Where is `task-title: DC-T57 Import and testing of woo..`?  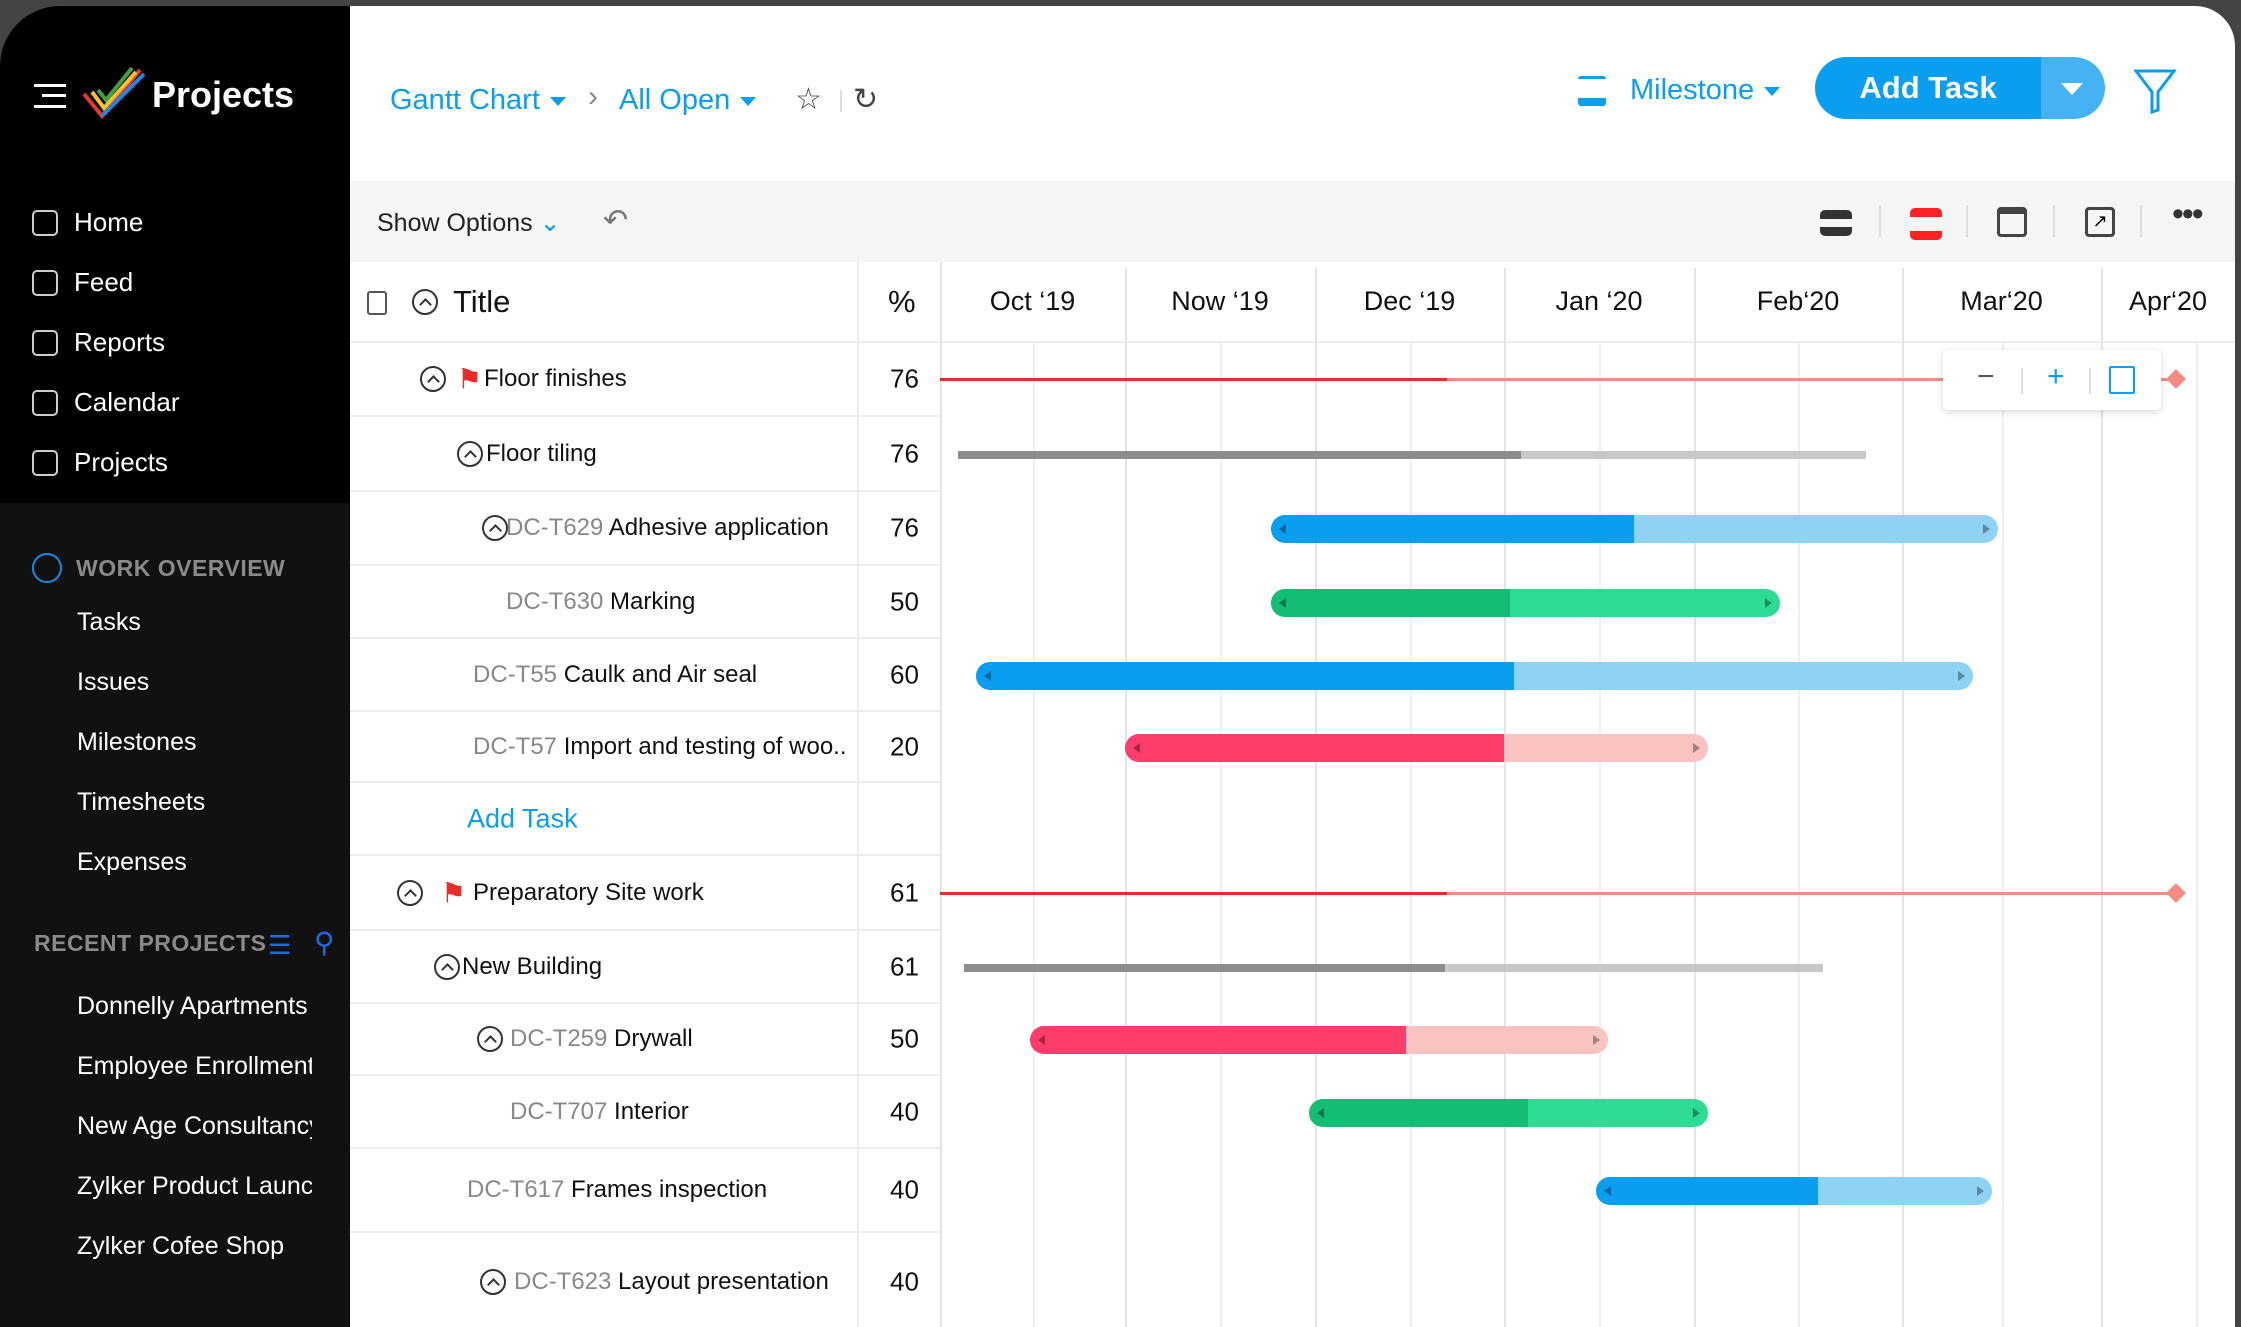 task-title: DC-T57 Import and testing of woo.. is located at coordinates (660, 747).